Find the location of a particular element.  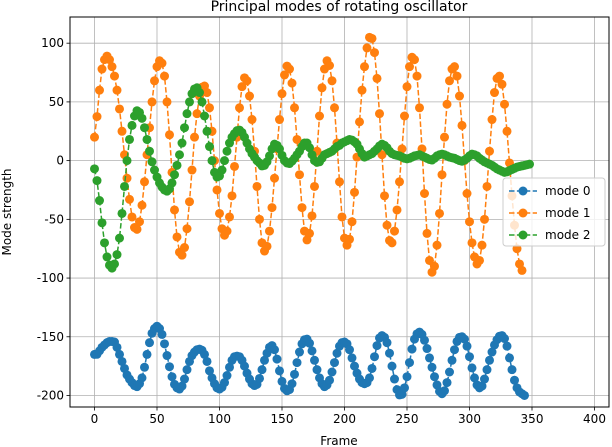

legend-frame is located at coordinates (554, 212).